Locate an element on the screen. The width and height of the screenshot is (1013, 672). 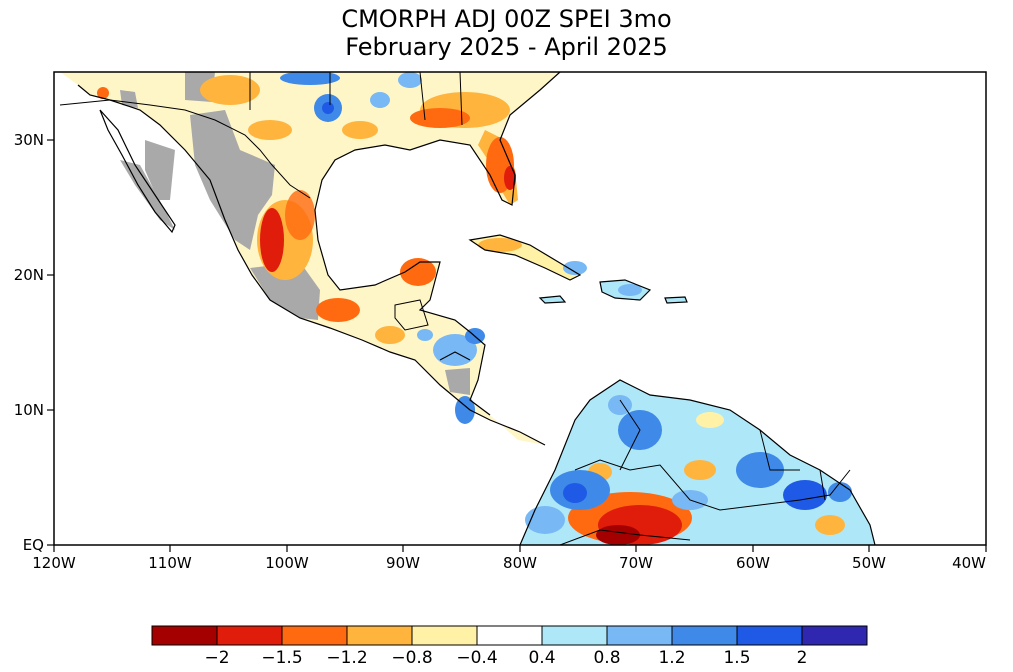
colorbar-label: 1.5 is located at coordinates (736, 658).